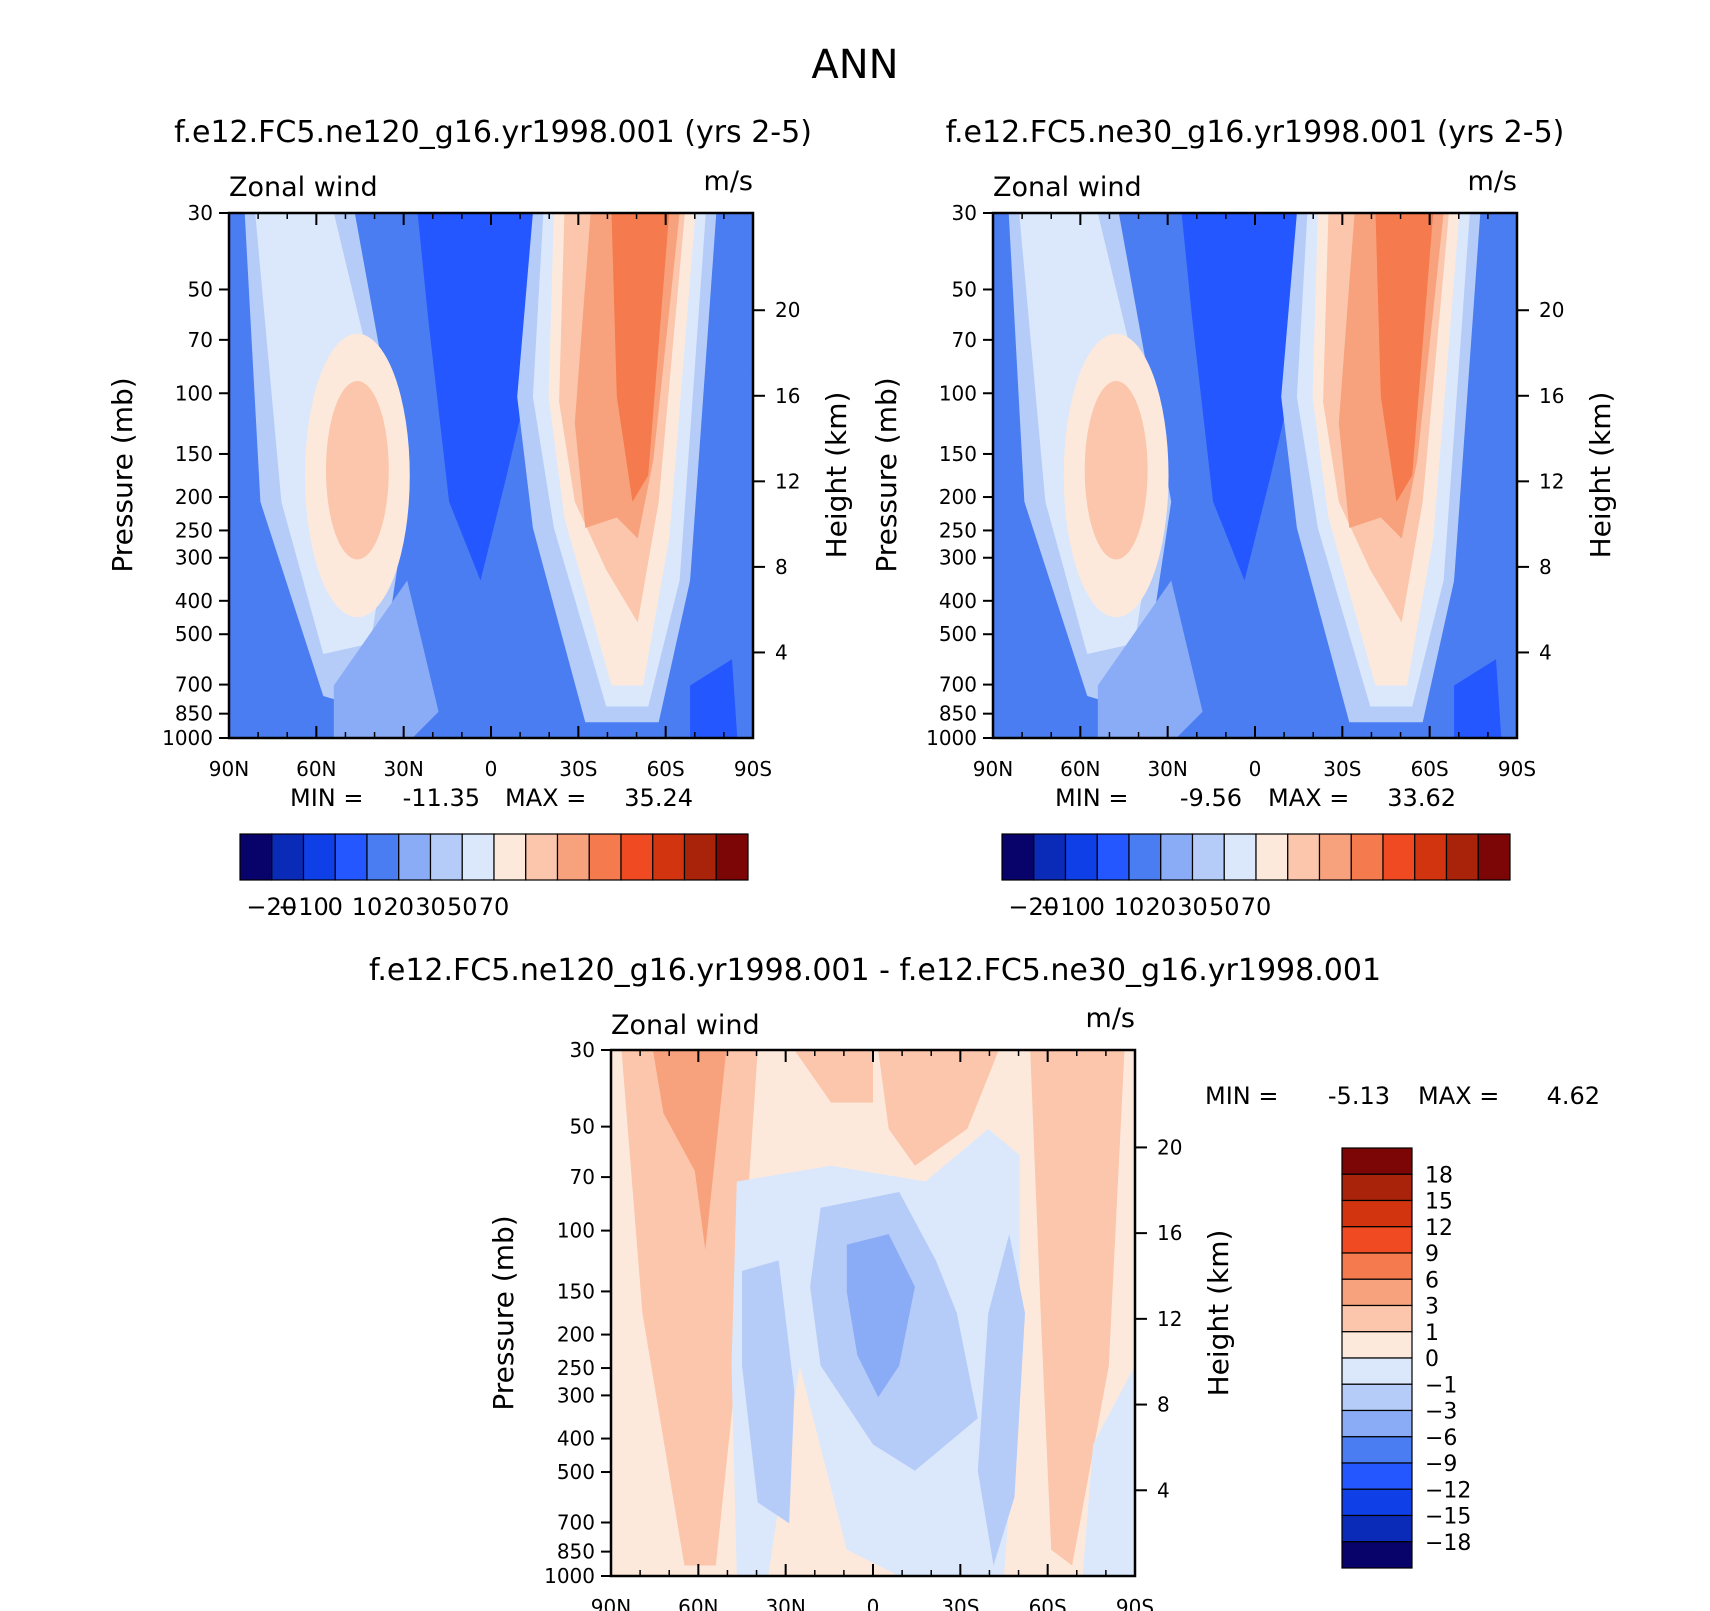 Image resolution: width=1710 pixels, height=1611 pixels. Describe the element at coordinates (1091, 798) in the screenshot. I see `panel-2-min-label: MIN =` at that location.